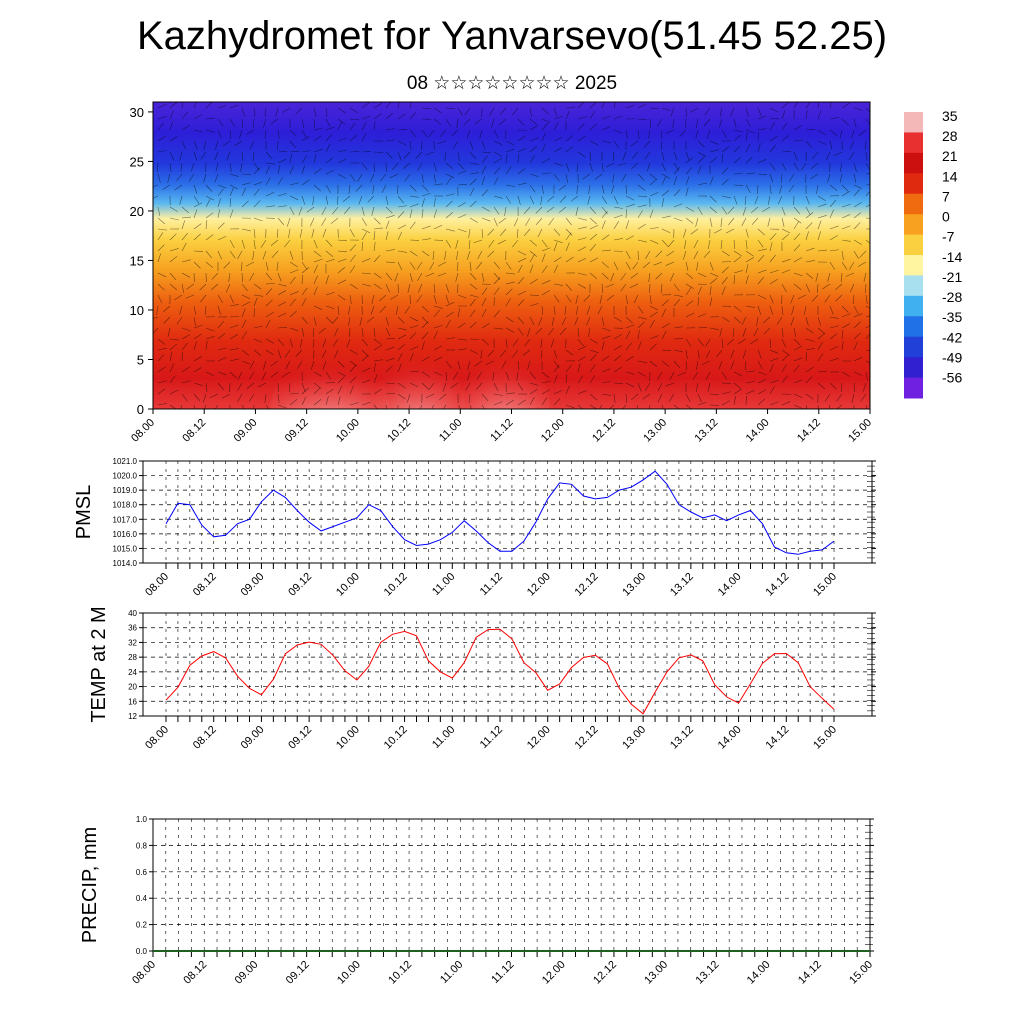 This screenshot has height=1024, width=1024. Describe the element at coordinates (125, 461) in the screenshot. I see `y-tick-label: 1021.0` at that location.